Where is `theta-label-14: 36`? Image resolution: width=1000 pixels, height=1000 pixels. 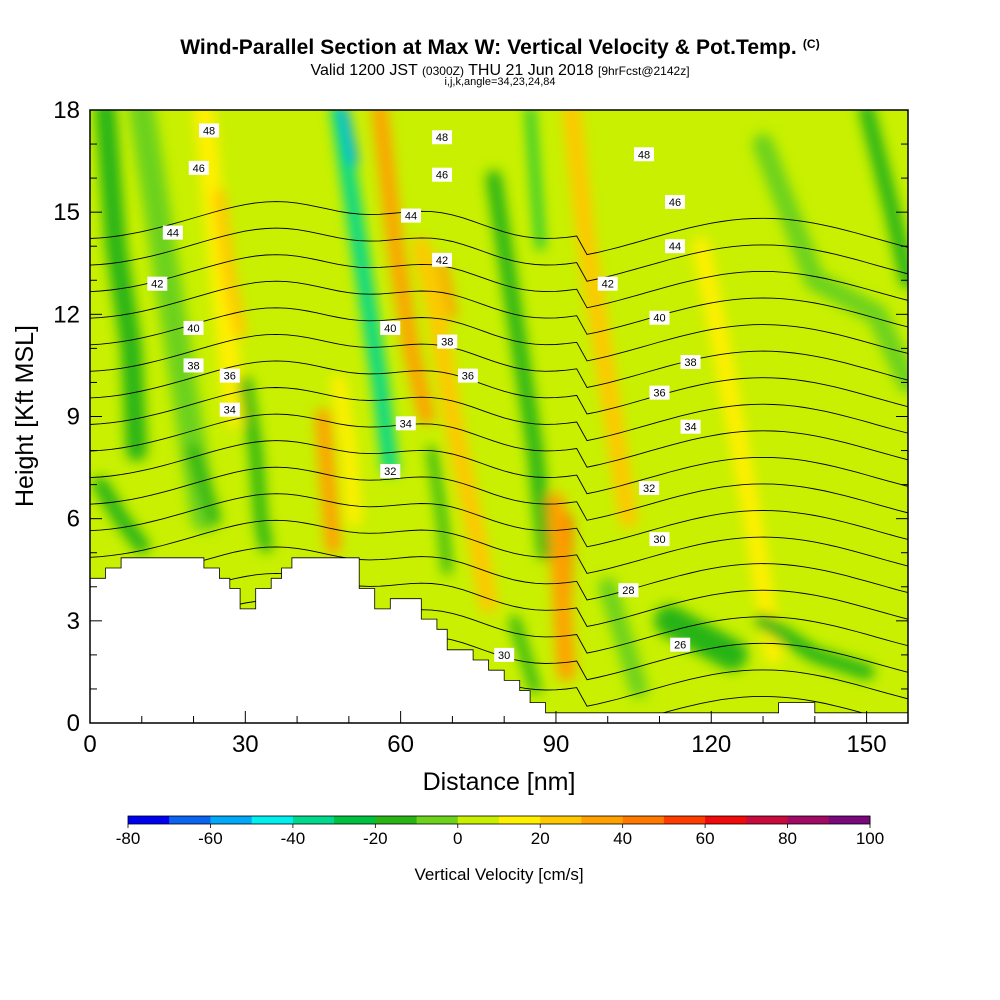
theta-label-14: 36 is located at coordinates (467, 375).